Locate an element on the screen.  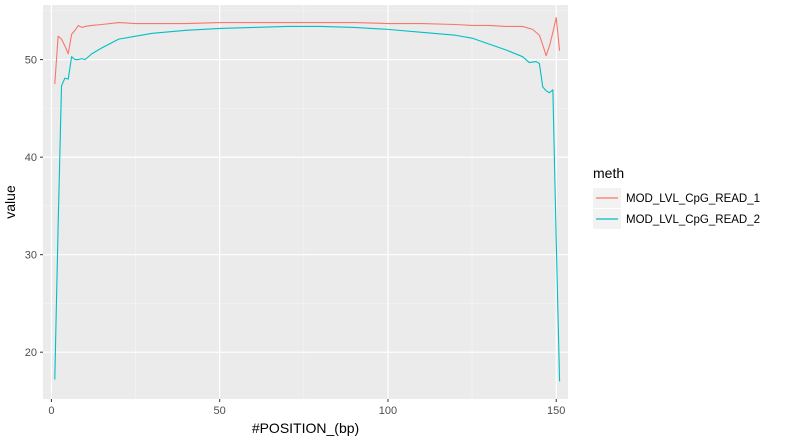
legend-label: MOD_LVL_CpG_READ_2 is located at coordinates (693, 220).